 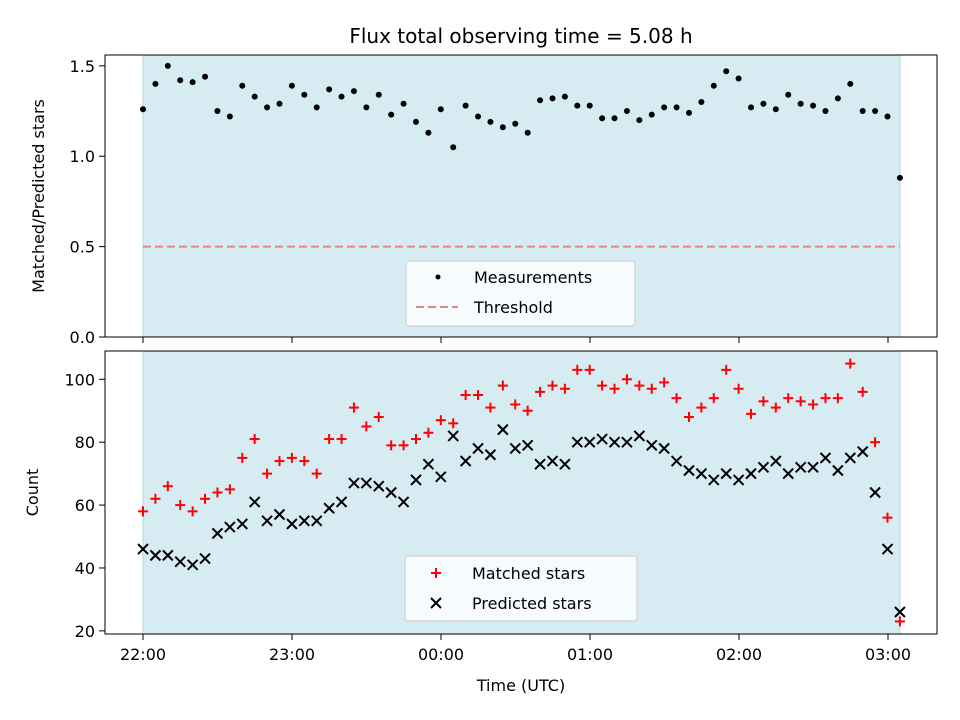 I want to click on legend-predicted-label: Predicted stars, so click(x=532, y=603).